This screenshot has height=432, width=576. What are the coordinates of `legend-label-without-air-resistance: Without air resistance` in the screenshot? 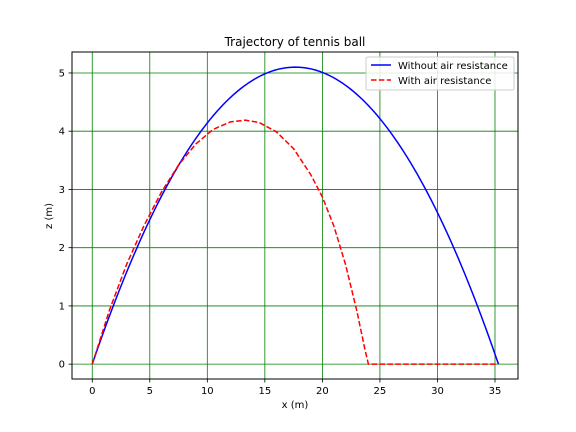 It's located at (453, 66).